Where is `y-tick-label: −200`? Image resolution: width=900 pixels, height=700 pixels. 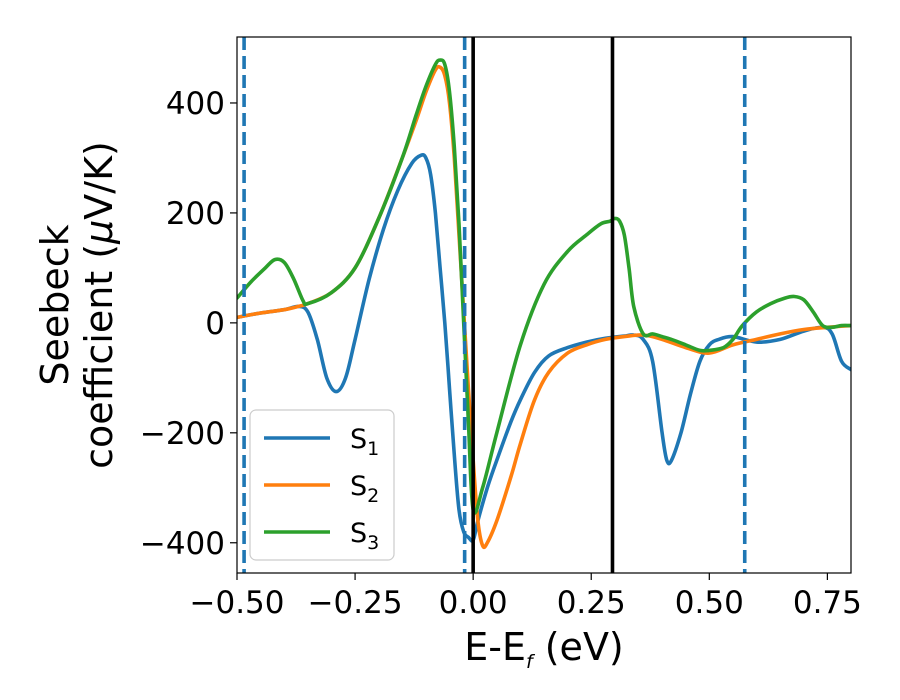
y-tick-label: −200 is located at coordinates (182, 434).